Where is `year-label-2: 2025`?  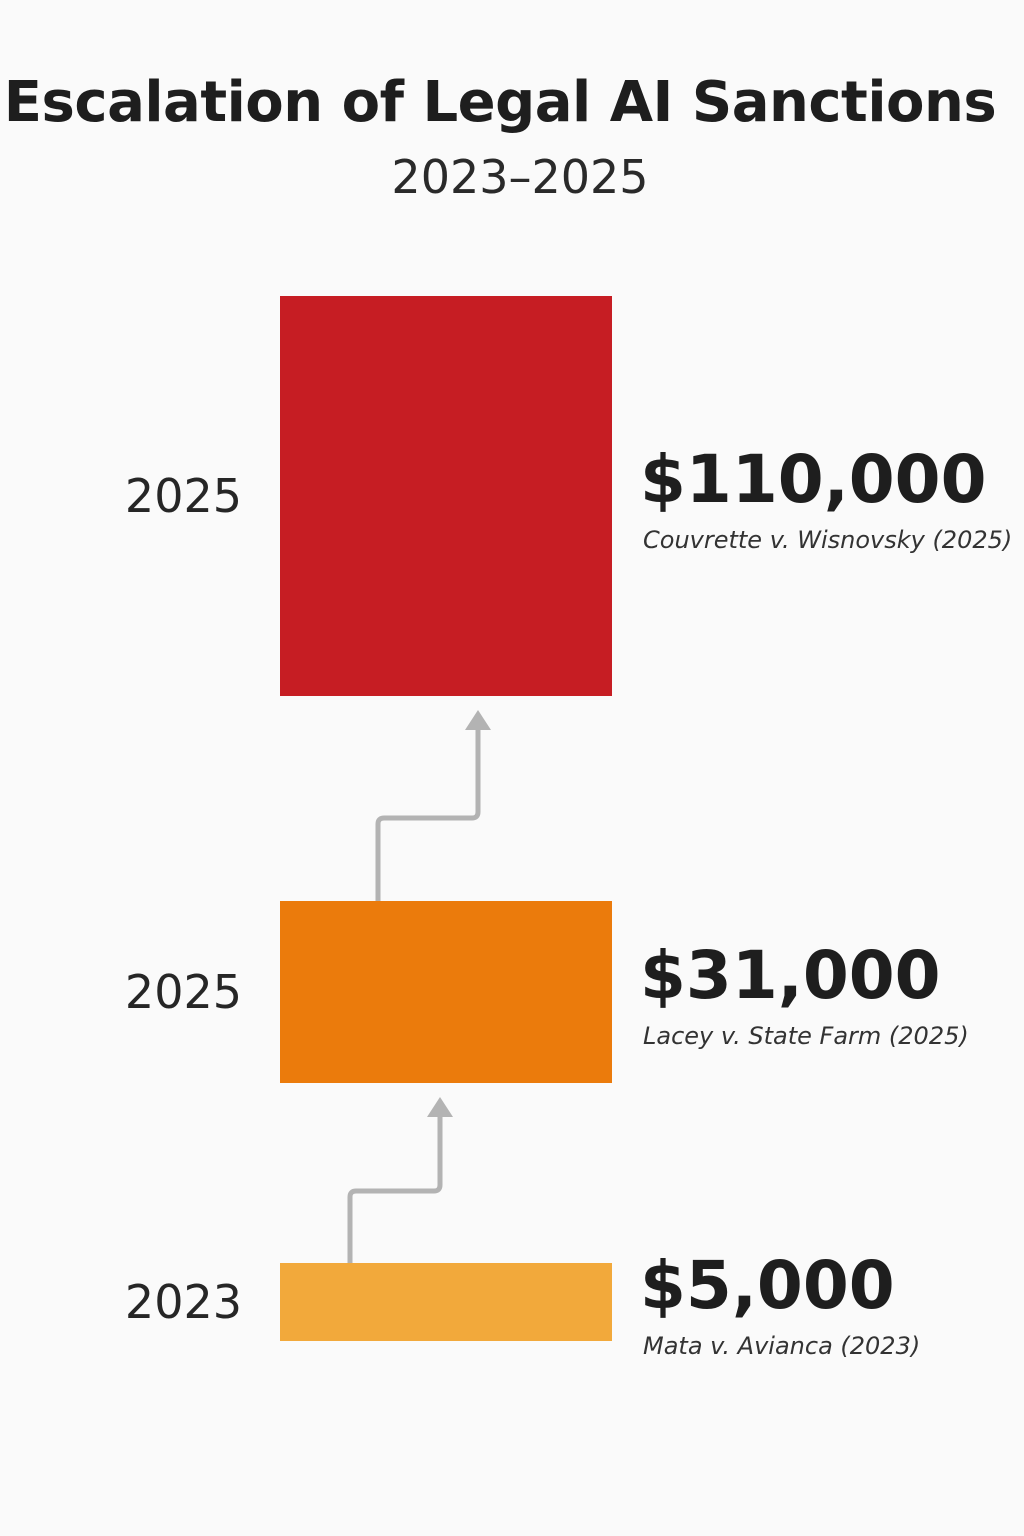
year-label-2: 2025 is located at coordinates (183, 496).